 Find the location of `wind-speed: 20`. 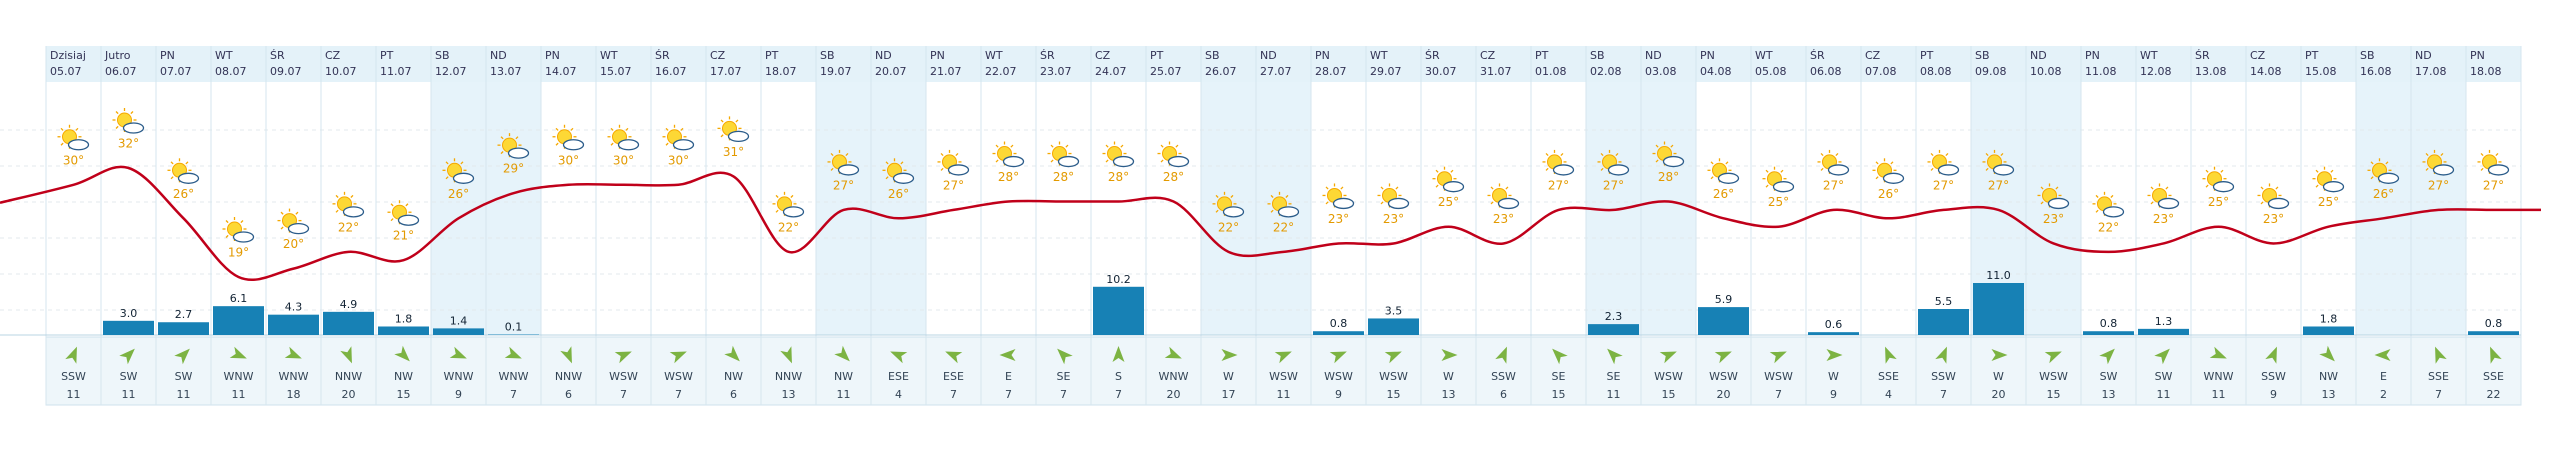

wind-speed: 20 is located at coordinates (1999, 394).